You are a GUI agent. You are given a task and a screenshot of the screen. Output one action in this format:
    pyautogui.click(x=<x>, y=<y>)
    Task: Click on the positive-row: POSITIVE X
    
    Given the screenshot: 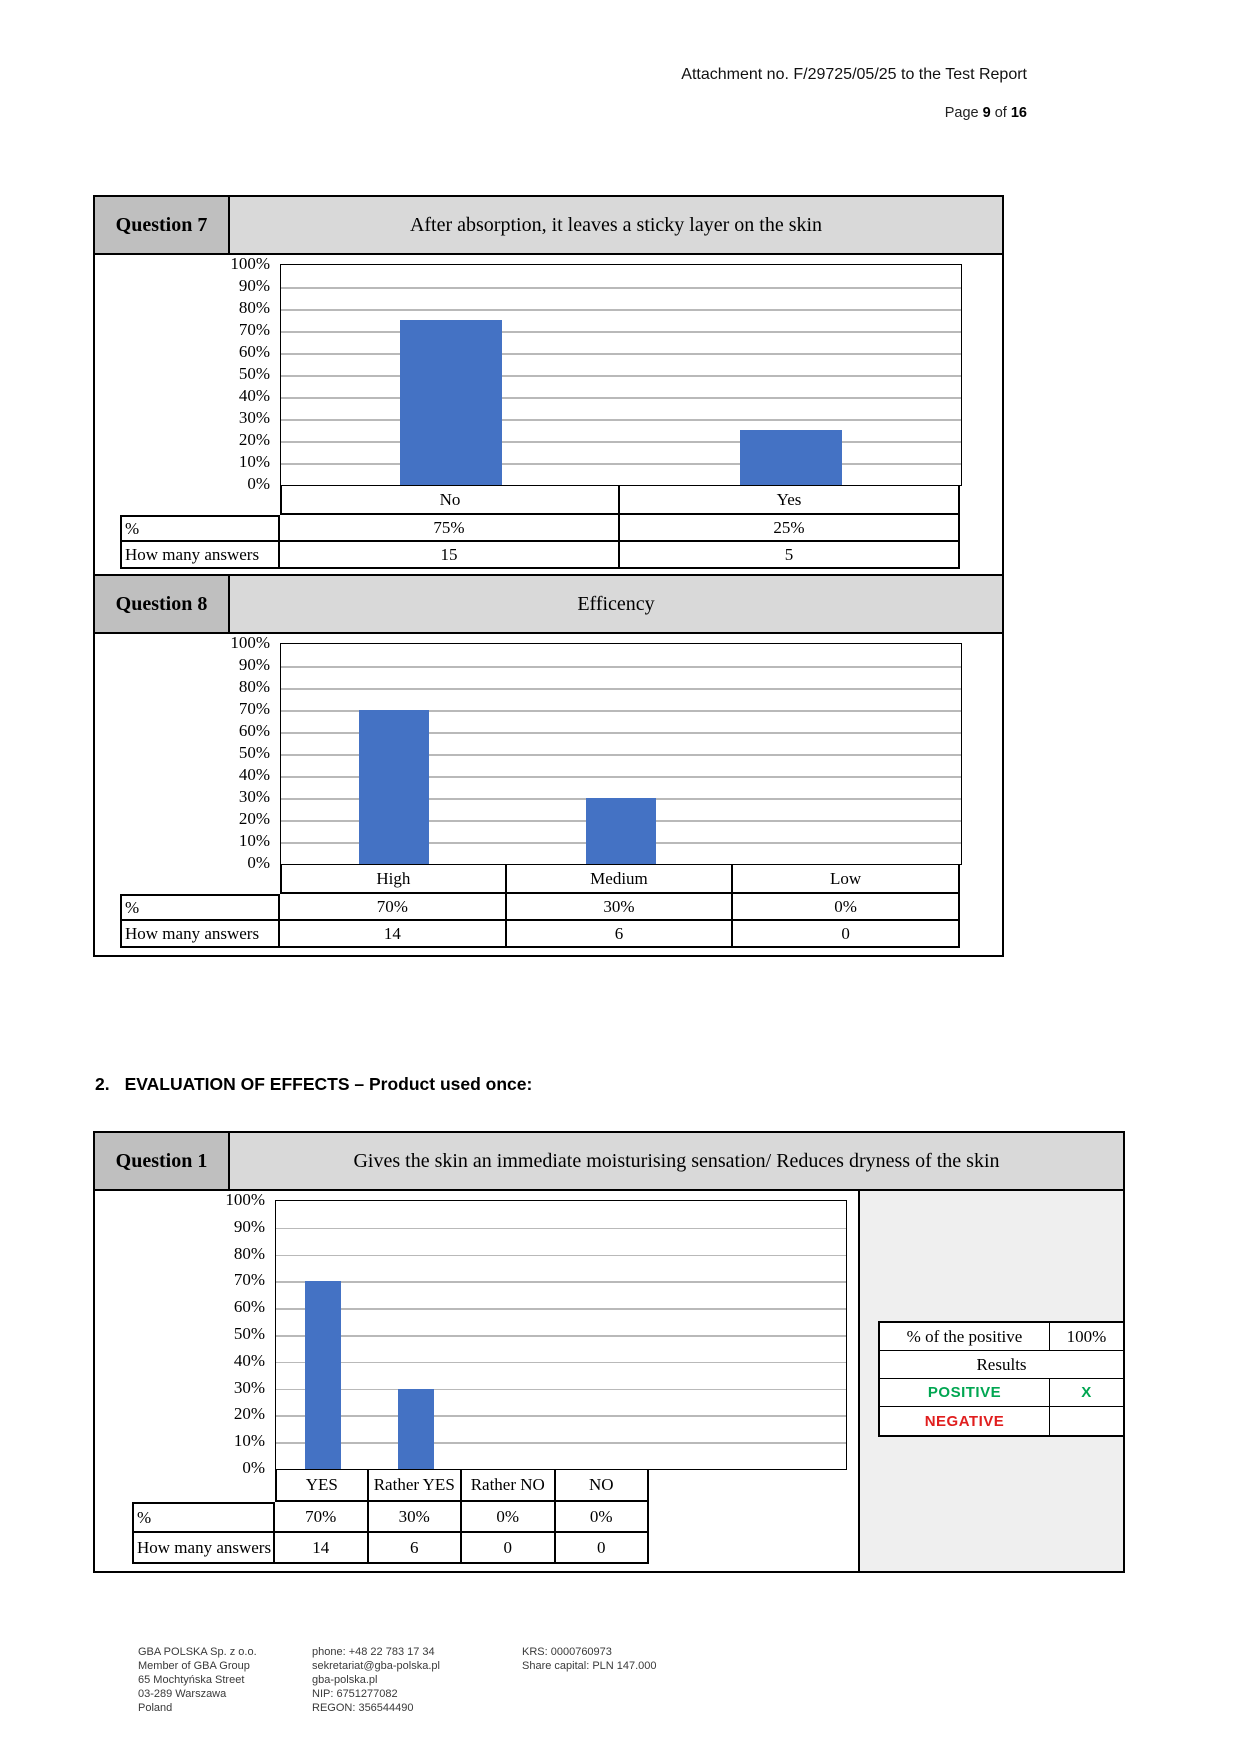 What is the action you would take?
    pyautogui.click(x=1001, y=1393)
    